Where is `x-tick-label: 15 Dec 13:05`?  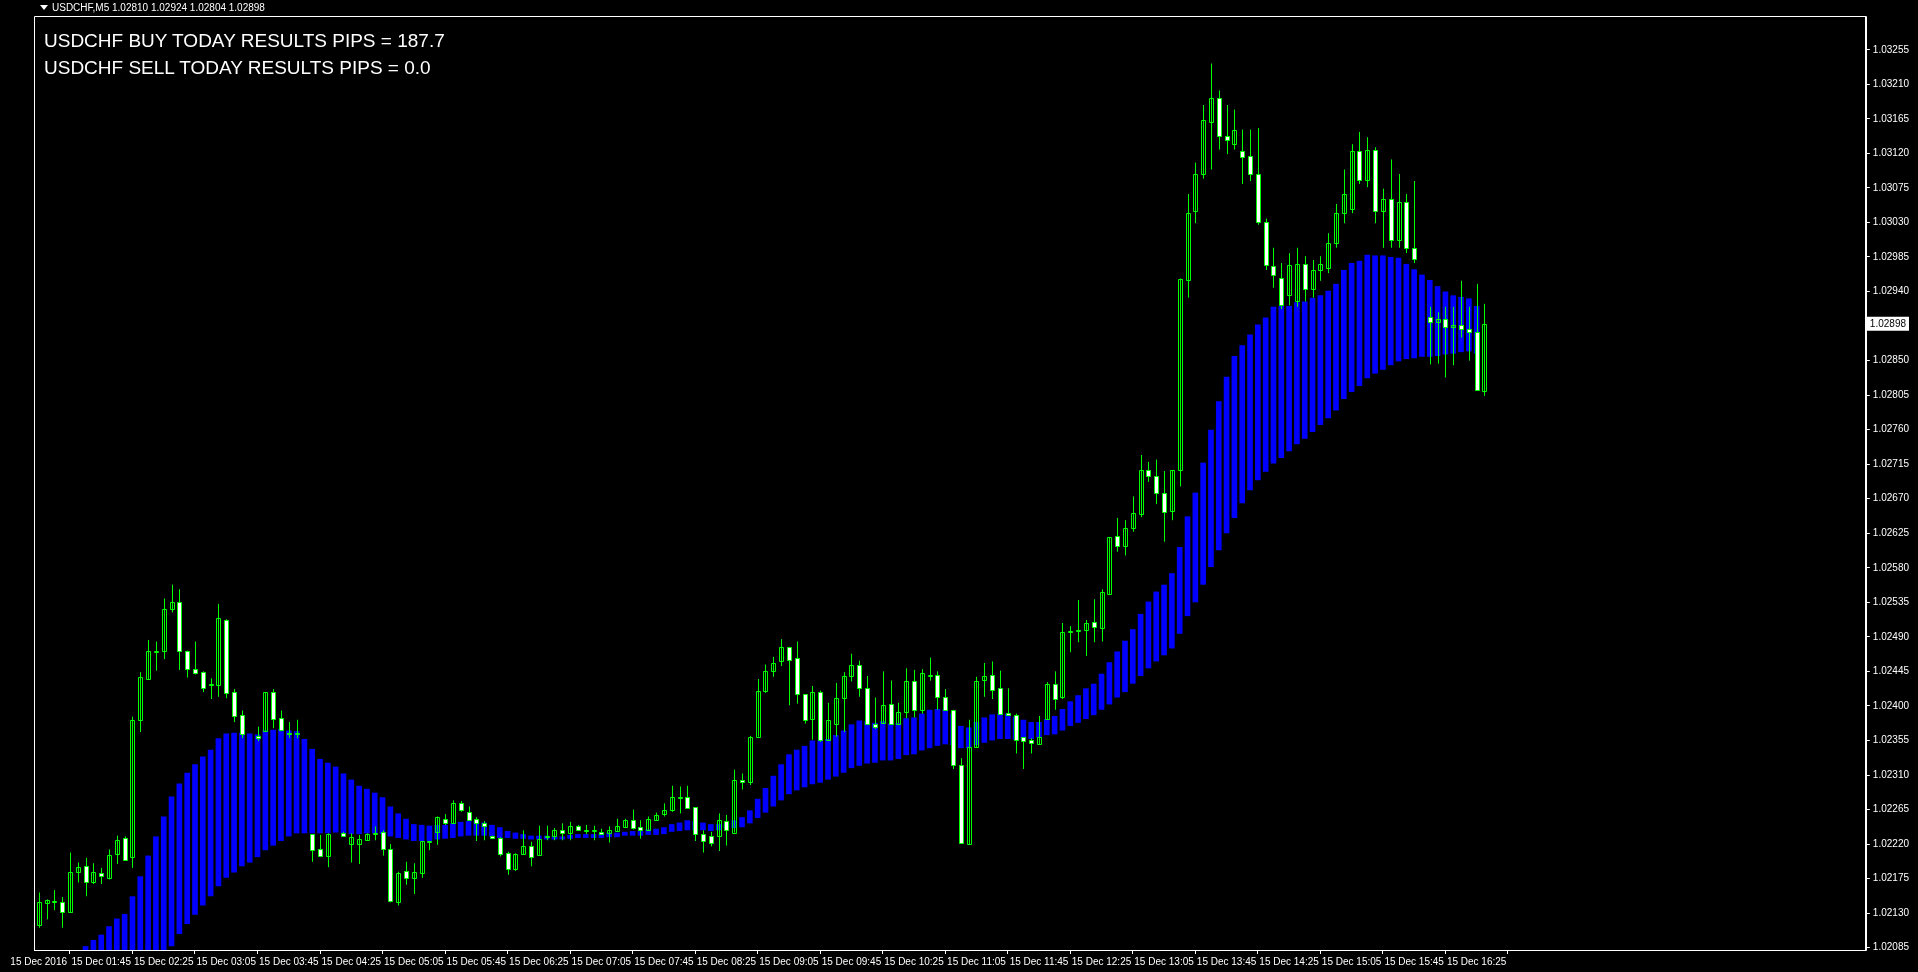 x-tick-label: 15 Dec 13:05 is located at coordinates (1164, 961).